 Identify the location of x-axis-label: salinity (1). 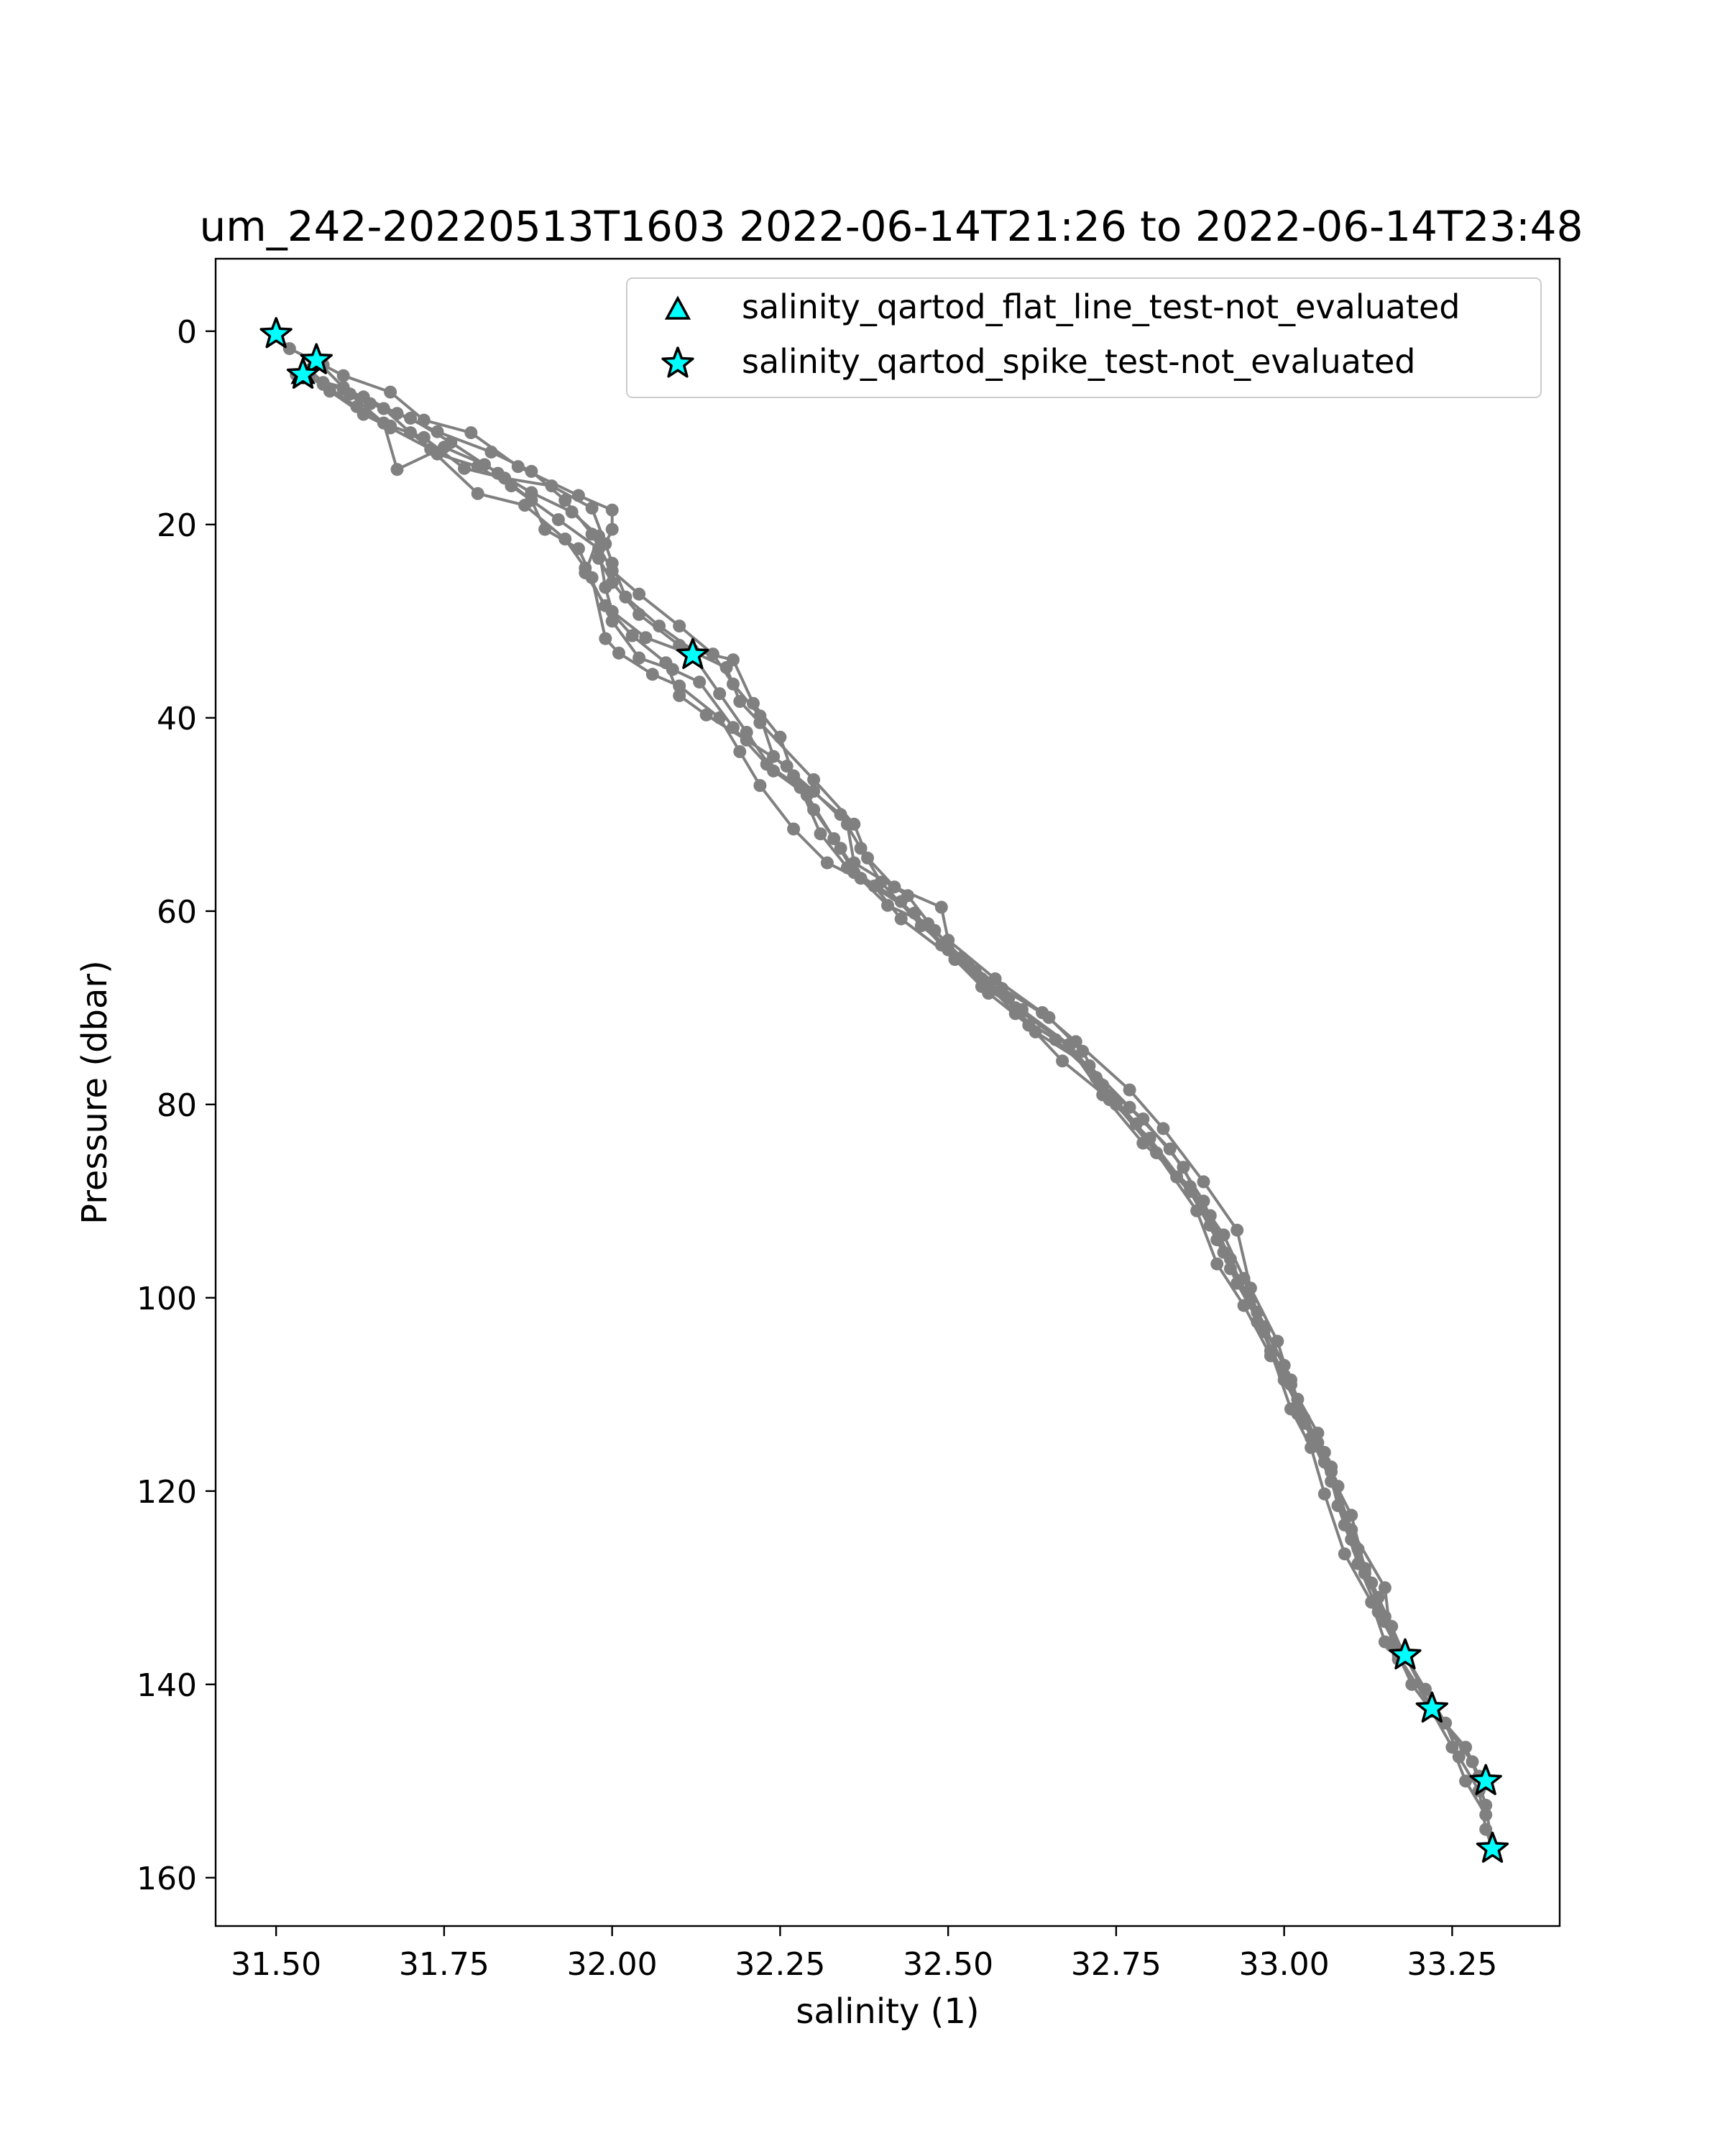
(887, 2011).